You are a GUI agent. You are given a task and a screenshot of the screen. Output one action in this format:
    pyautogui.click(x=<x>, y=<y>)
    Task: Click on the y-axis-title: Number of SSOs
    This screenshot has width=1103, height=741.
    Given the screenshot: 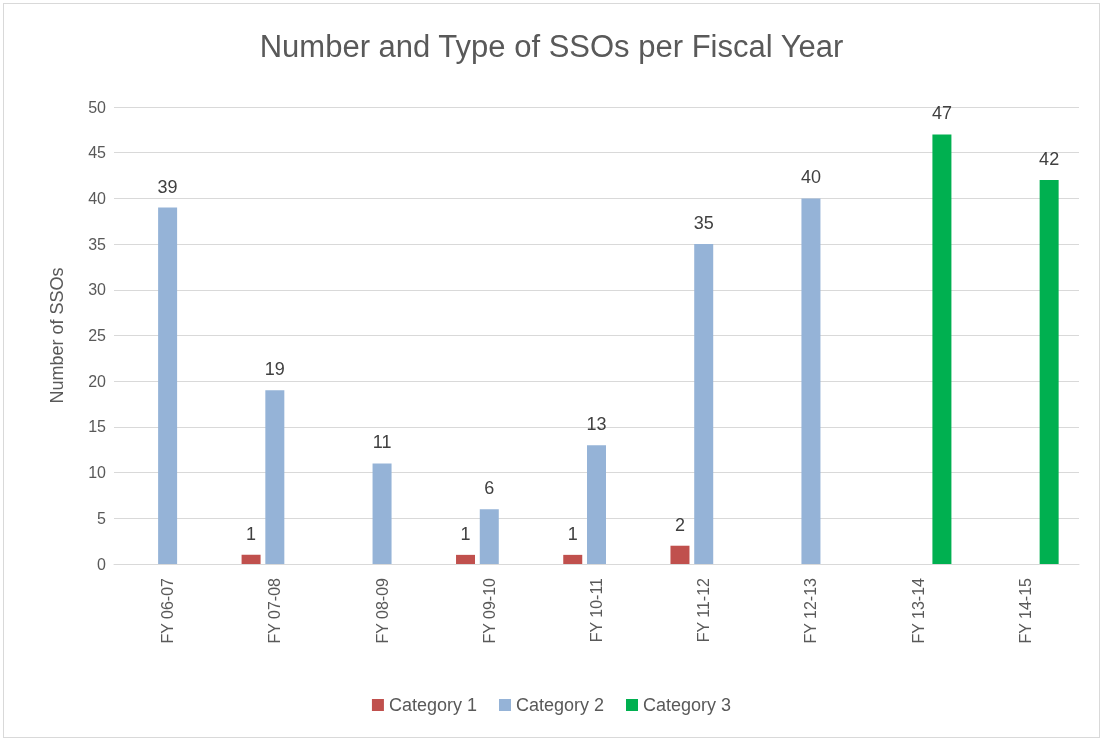 What is the action you would take?
    pyautogui.click(x=57, y=335)
    